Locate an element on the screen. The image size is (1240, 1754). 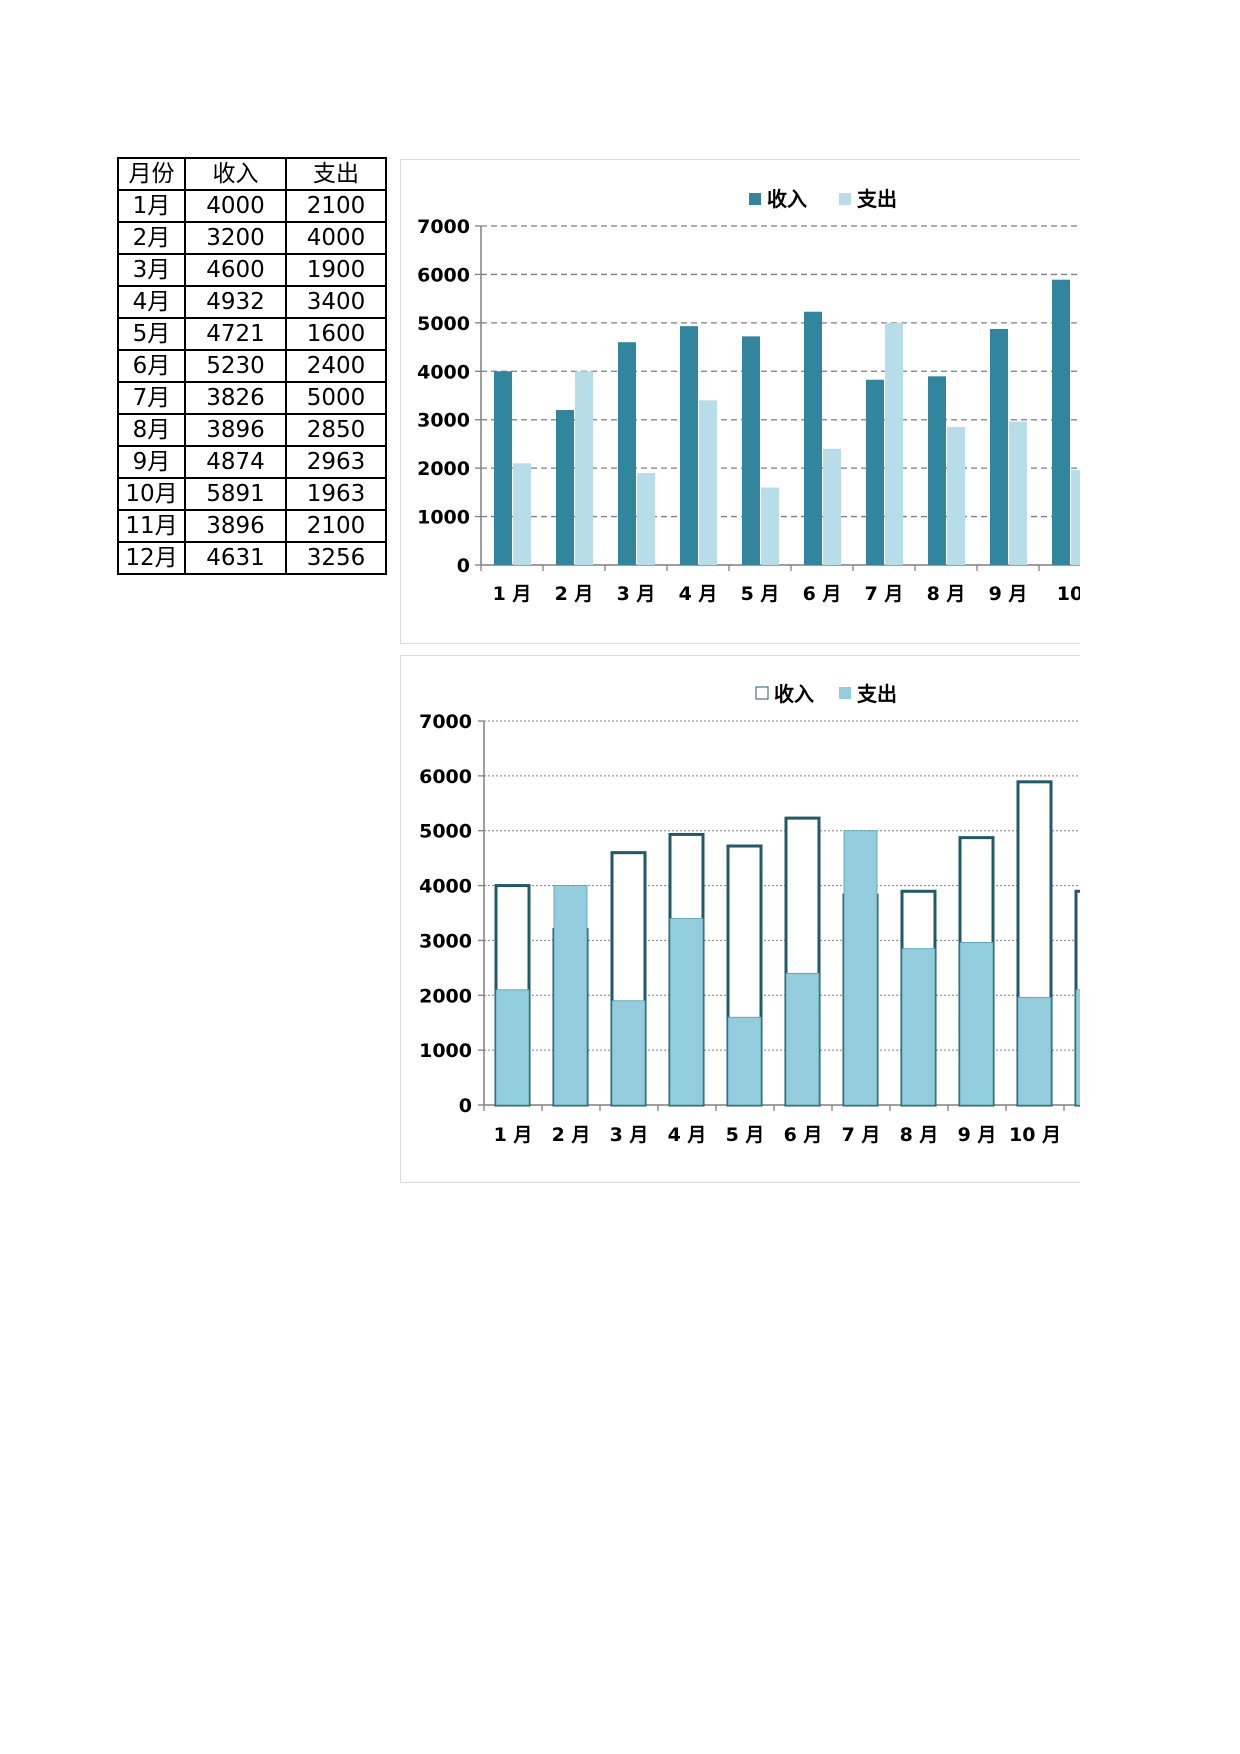
table-row: 4月 4932 3400 is located at coordinates (252, 302).